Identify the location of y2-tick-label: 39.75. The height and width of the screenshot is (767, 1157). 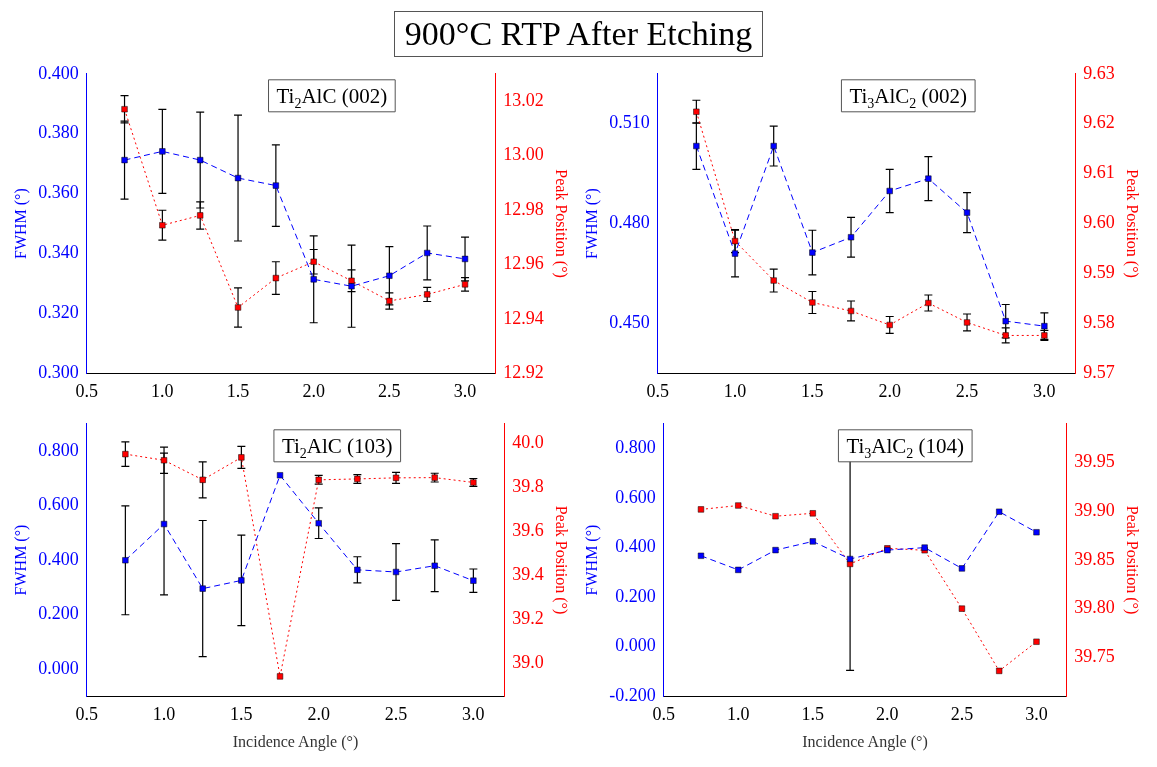
(1094, 656).